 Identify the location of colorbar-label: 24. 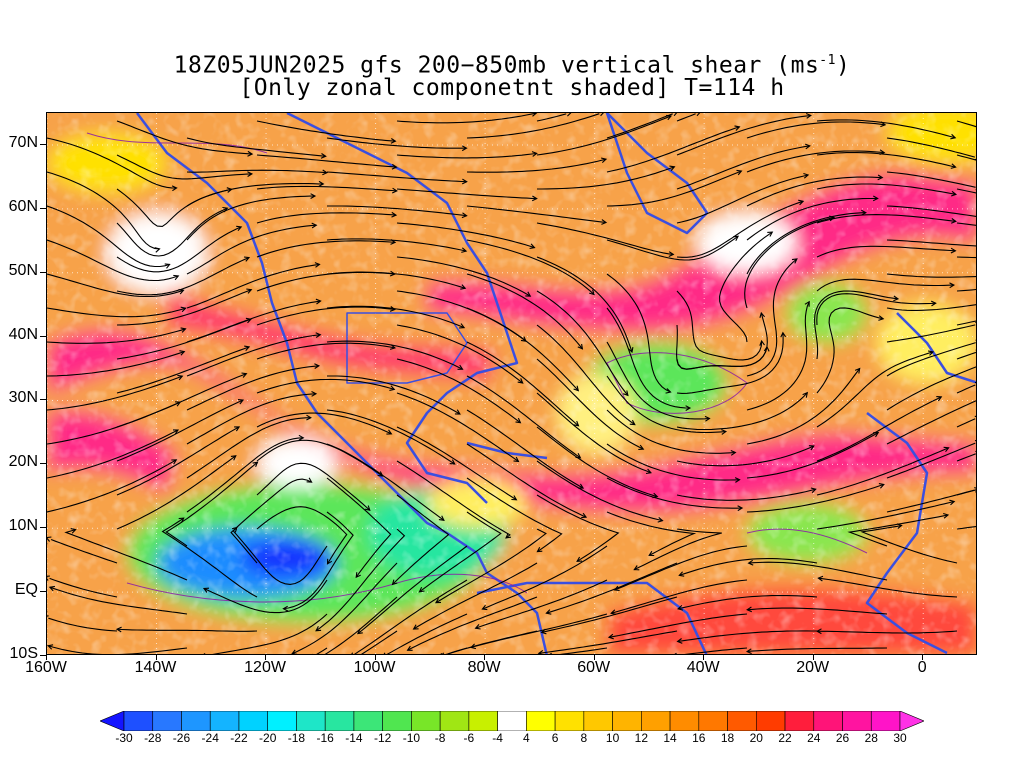
(814, 738).